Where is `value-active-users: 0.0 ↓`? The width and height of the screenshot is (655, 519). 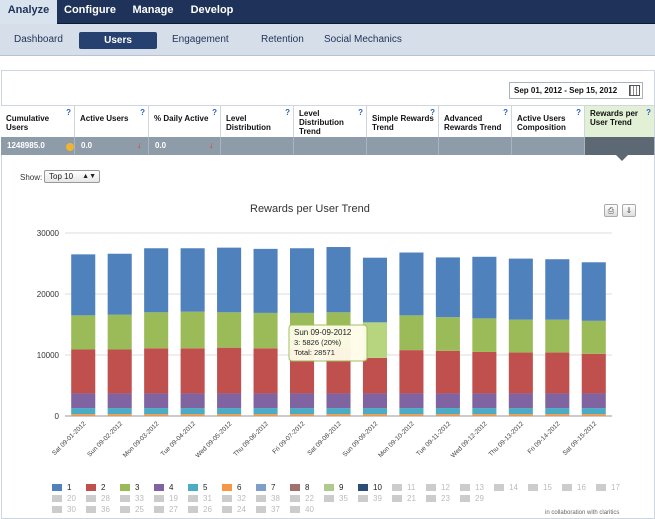 value-active-users: 0.0 ↓ is located at coordinates (112, 146).